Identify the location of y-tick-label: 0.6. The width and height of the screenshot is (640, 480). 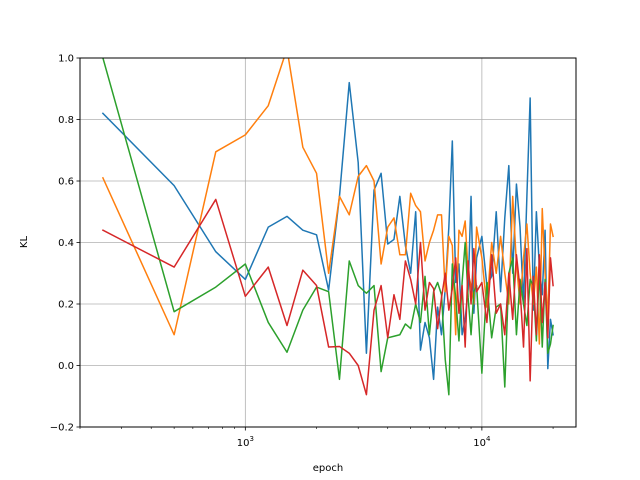
(66, 182).